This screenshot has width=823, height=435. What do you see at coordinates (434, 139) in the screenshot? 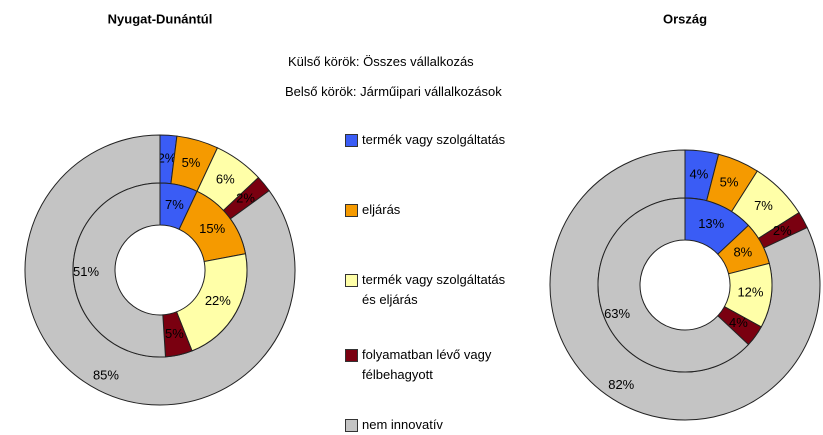
I see `legend-label: termék vagy szolgáltatás` at bounding box center [434, 139].